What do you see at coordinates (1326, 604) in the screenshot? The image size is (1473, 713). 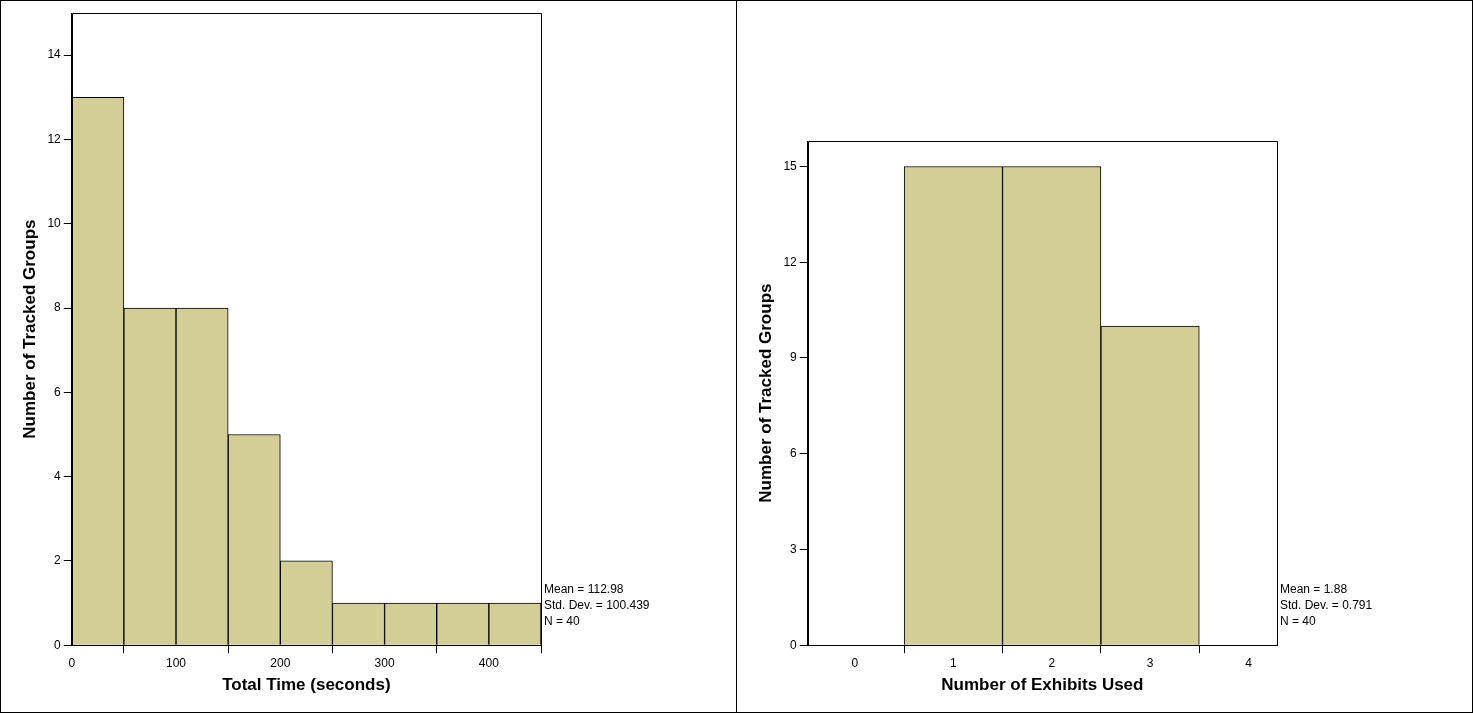 I see `text: Std. Dev. = 0.791` at bounding box center [1326, 604].